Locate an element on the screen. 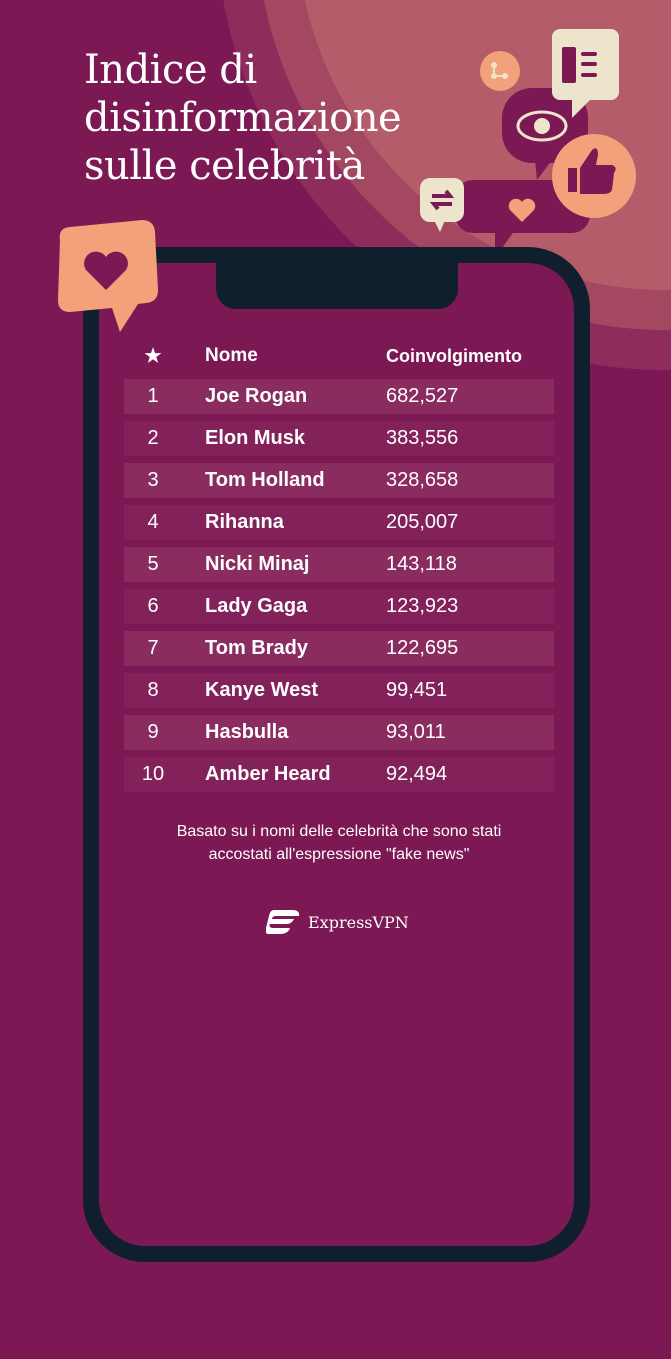  value-cell: 122,695 is located at coordinates (422, 648).